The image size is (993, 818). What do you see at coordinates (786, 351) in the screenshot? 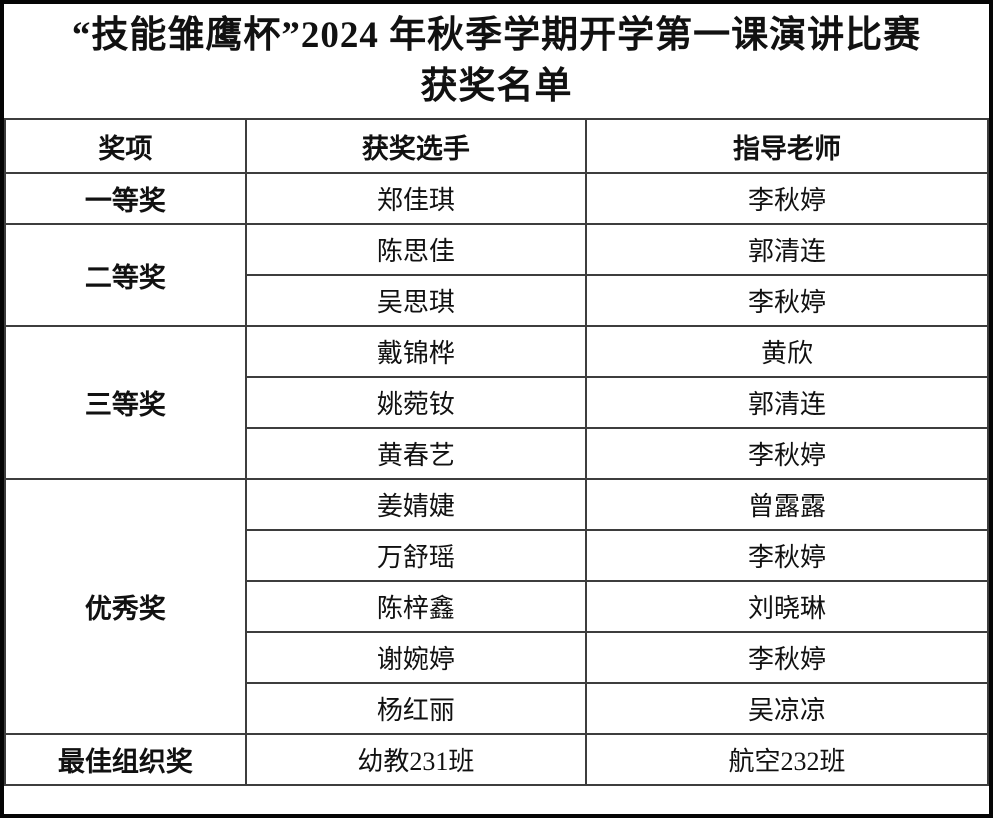
I see `teacher-cell: 黄欣` at bounding box center [786, 351].